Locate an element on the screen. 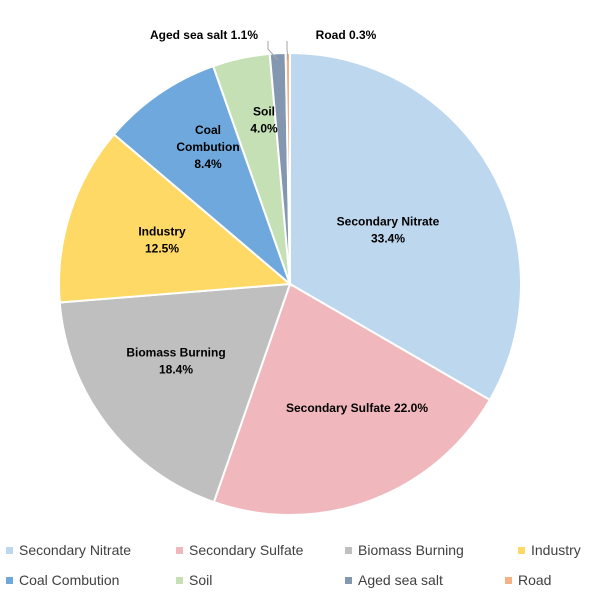 This screenshot has height=598, width=600. legend-swatch-coal-combution is located at coordinates (9, 580).